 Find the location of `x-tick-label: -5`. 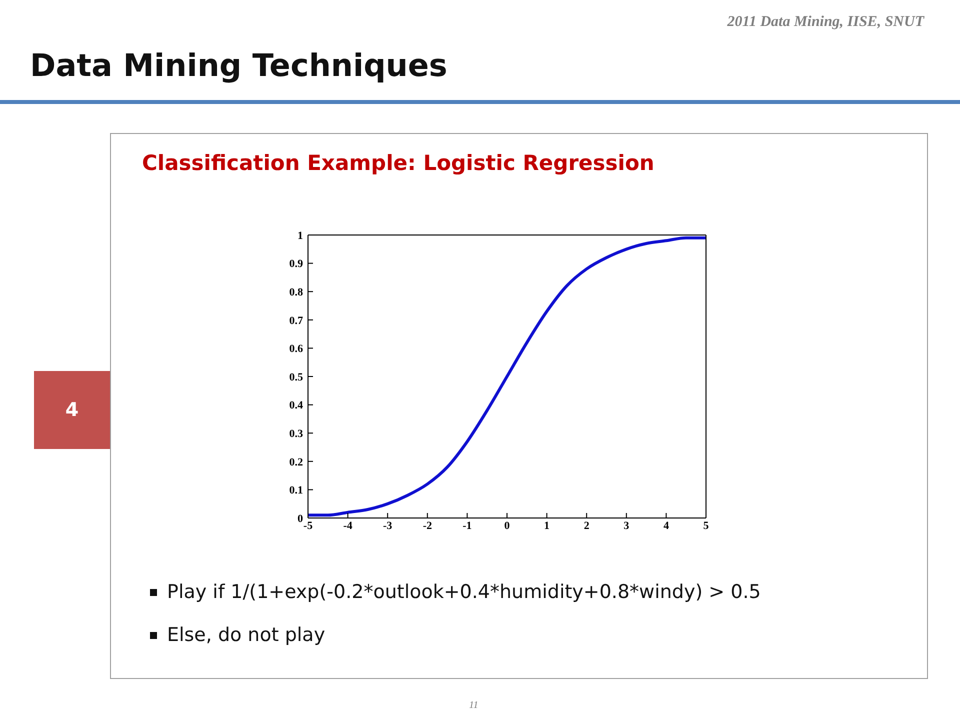

x-tick-label: -5 is located at coordinates (308, 526).